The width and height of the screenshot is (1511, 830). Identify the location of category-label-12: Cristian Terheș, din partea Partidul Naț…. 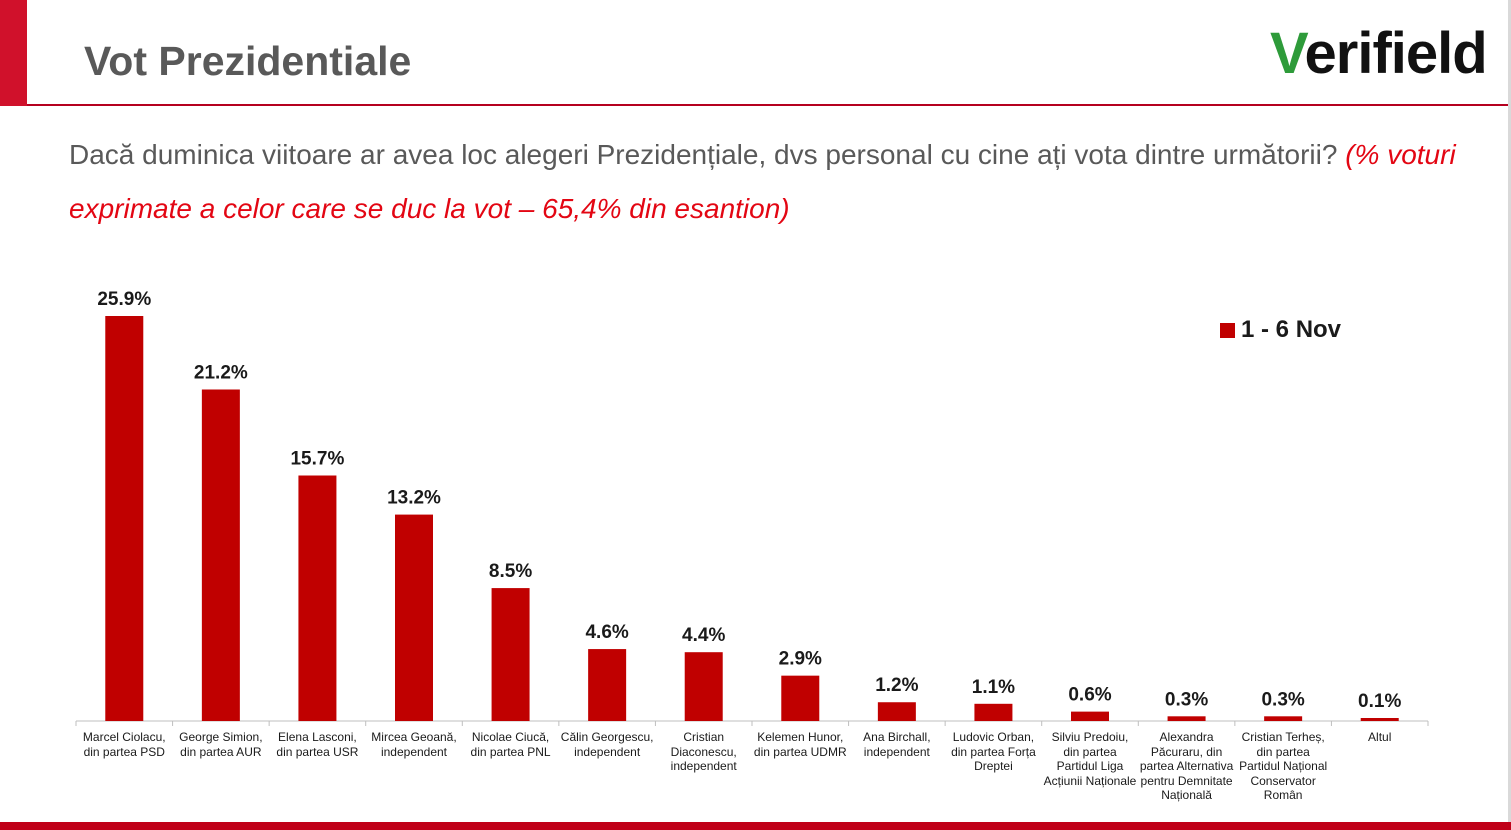
(1283, 766).